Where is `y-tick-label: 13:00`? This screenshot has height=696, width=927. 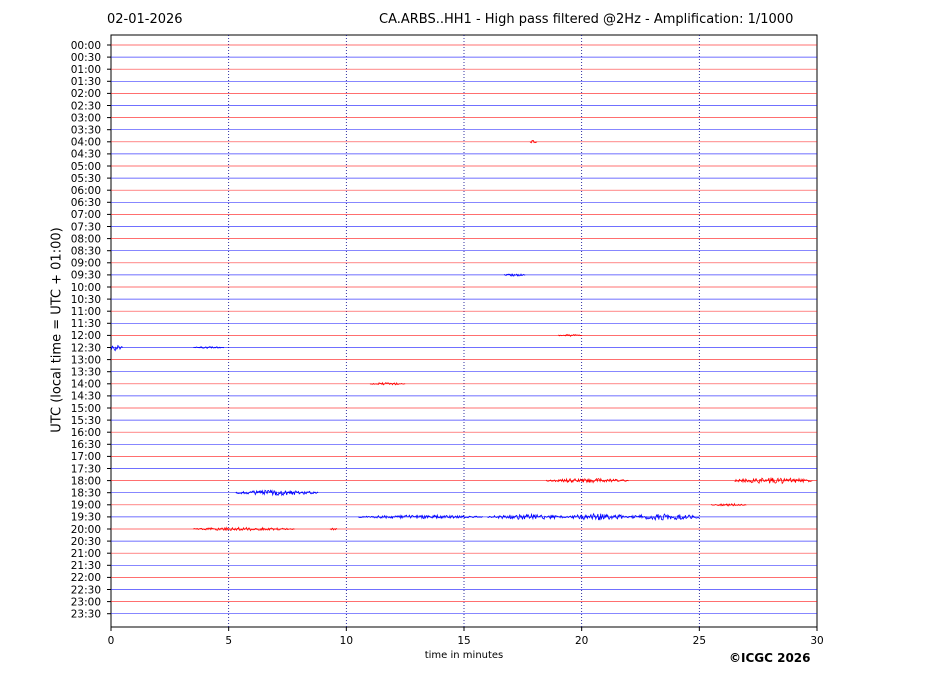
y-tick-label: 13:00 is located at coordinates (86, 360).